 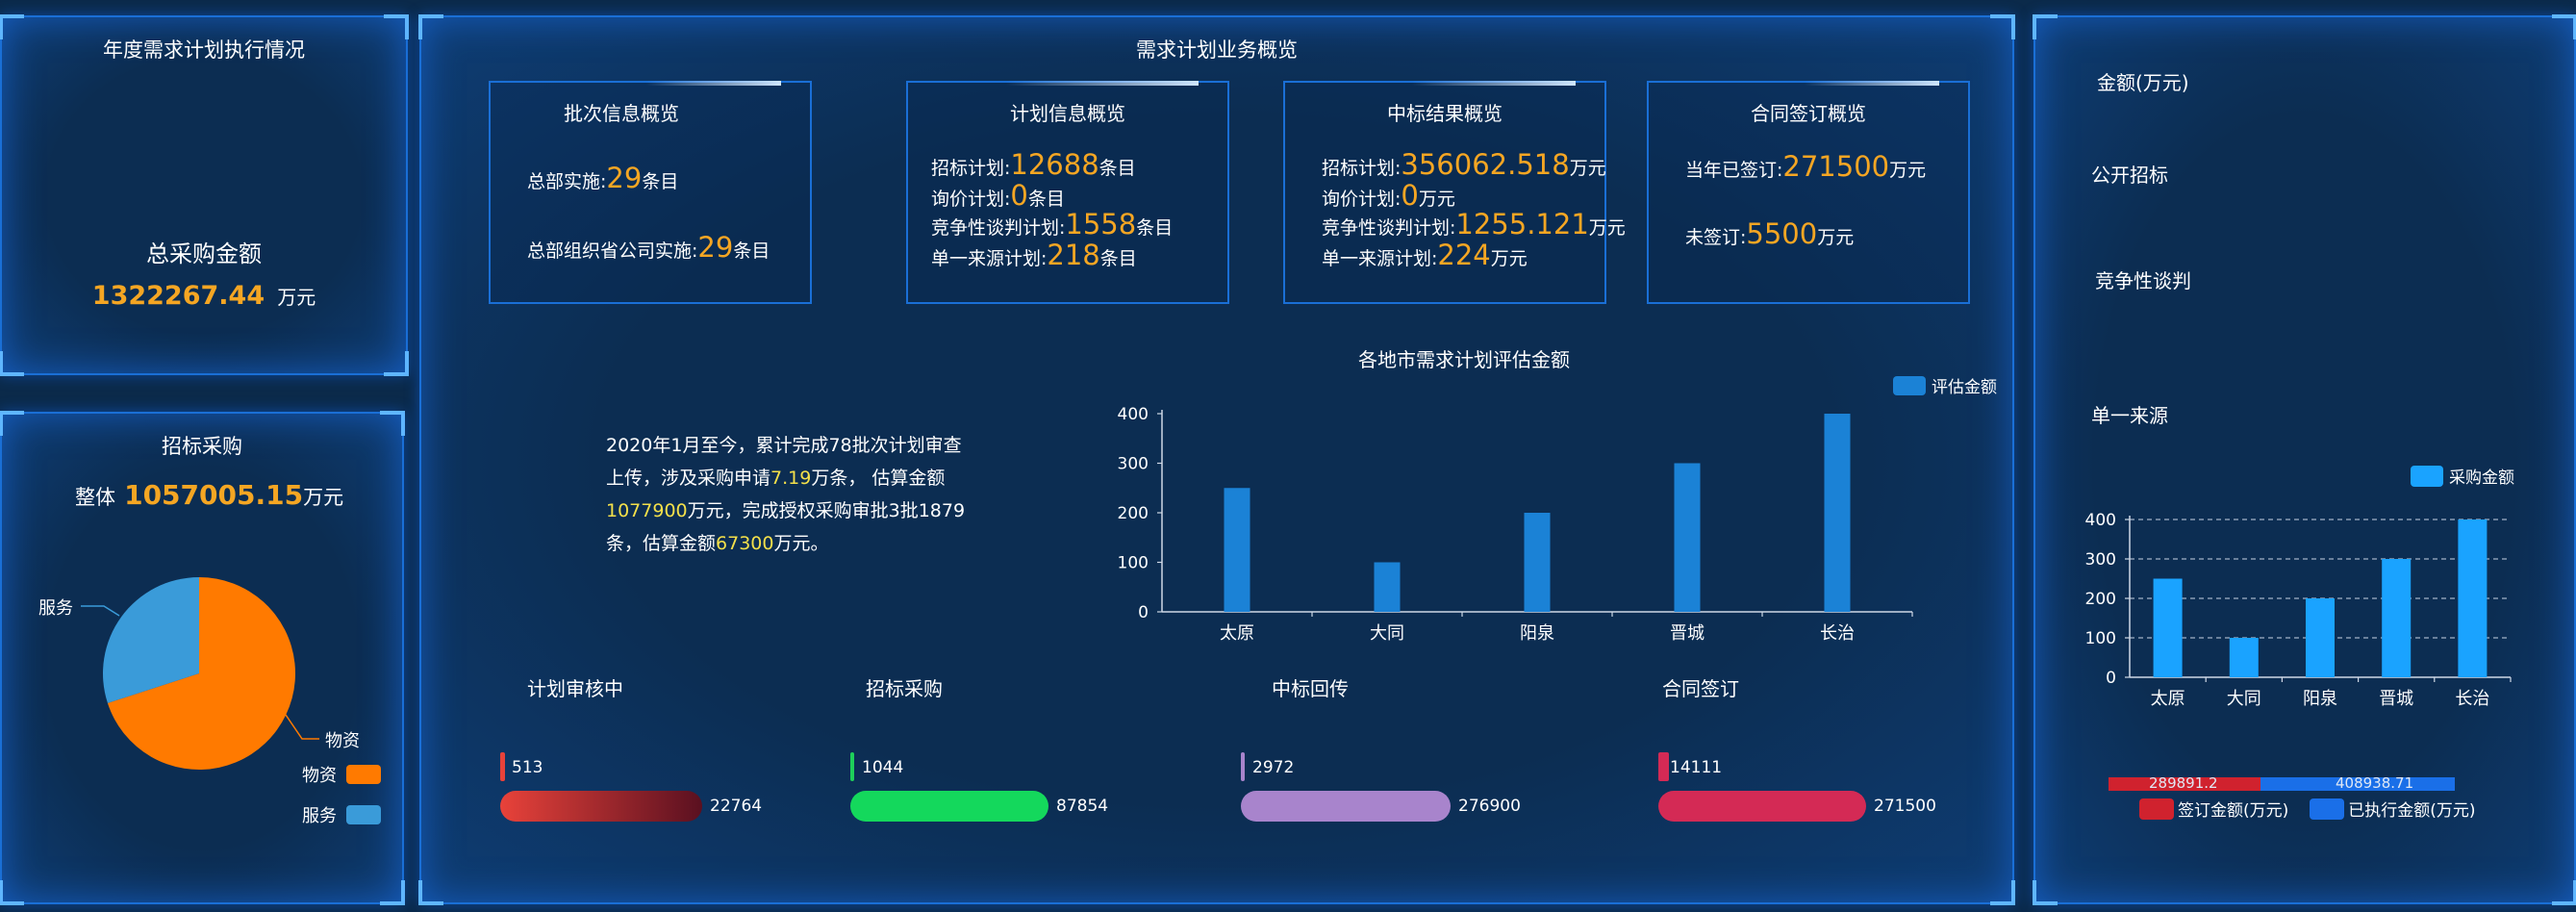 I want to click on overall-unit: 万元, so click(x=324, y=498).